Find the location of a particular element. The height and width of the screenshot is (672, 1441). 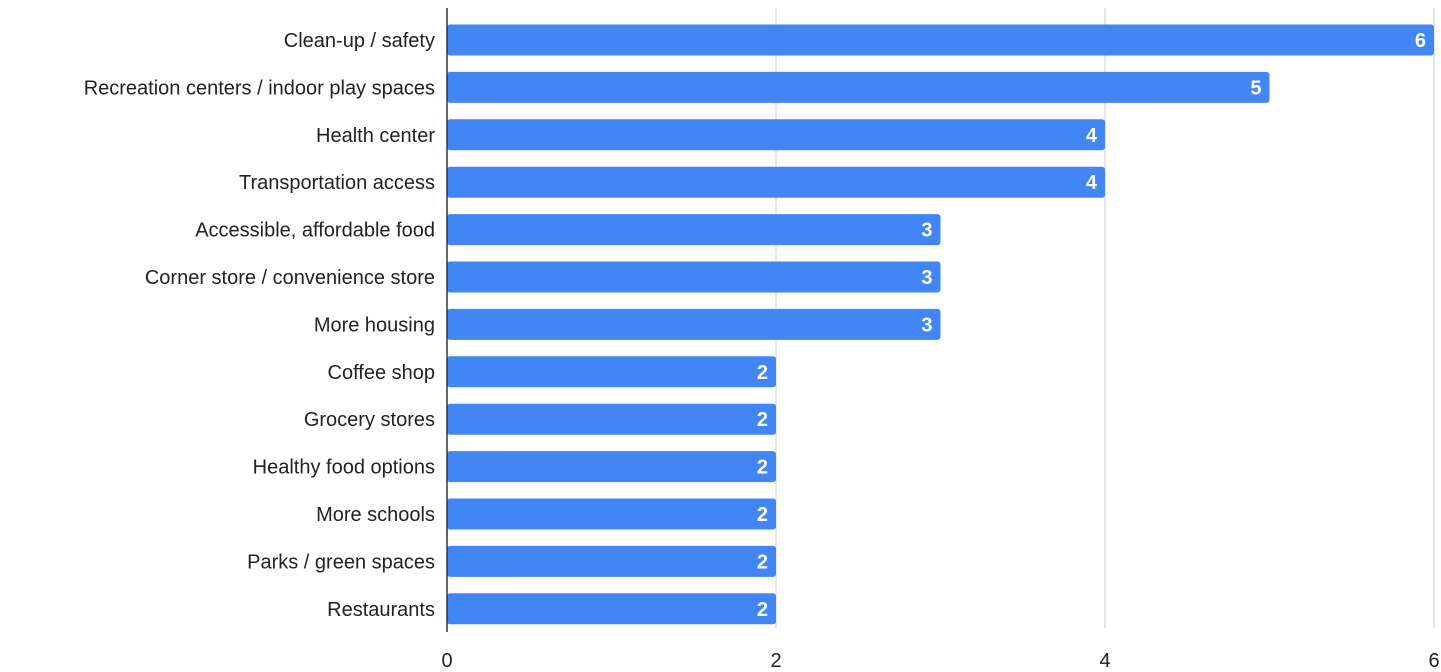

x-tick-label: 6 is located at coordinates (1433, 661).